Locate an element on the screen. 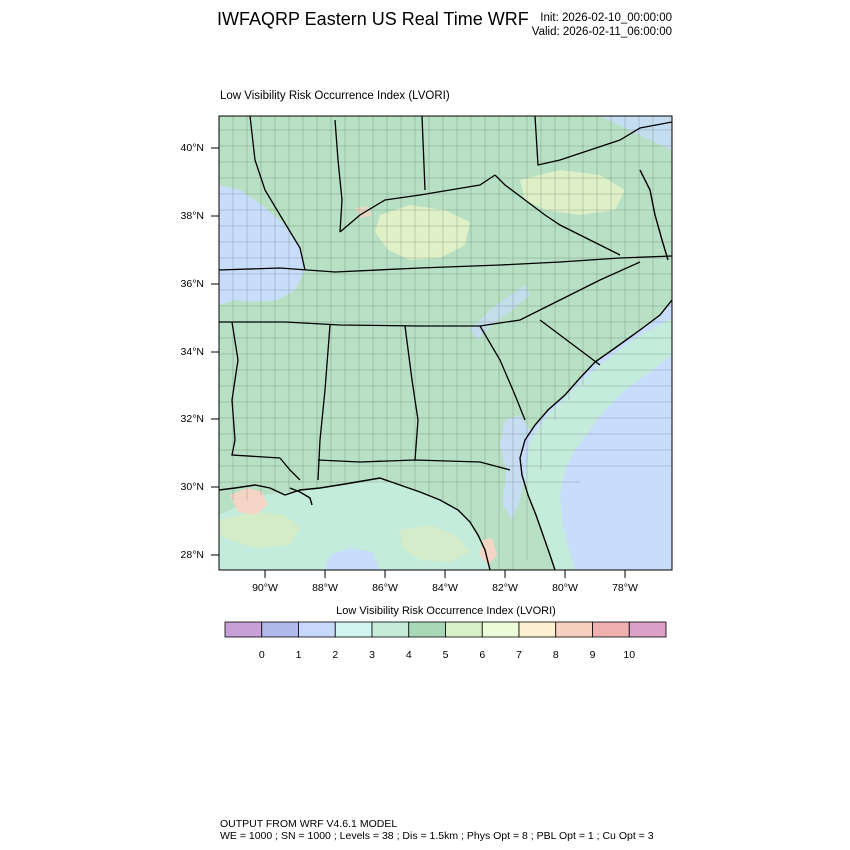 The height and width of the screenshot is (850, 850). colorbar-label: 1 is located at coordinates (298, 655).